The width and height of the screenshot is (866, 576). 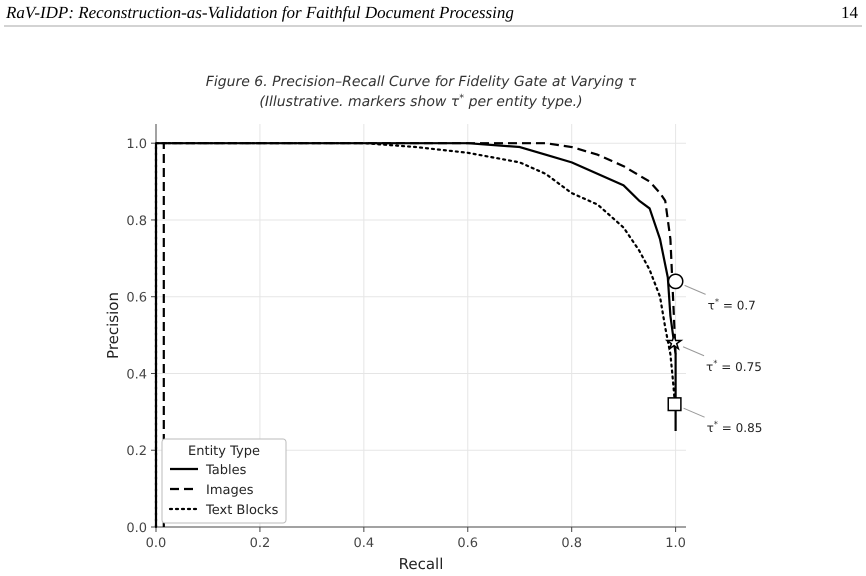 I want to click on text: 14, so click(x=849, y=12).